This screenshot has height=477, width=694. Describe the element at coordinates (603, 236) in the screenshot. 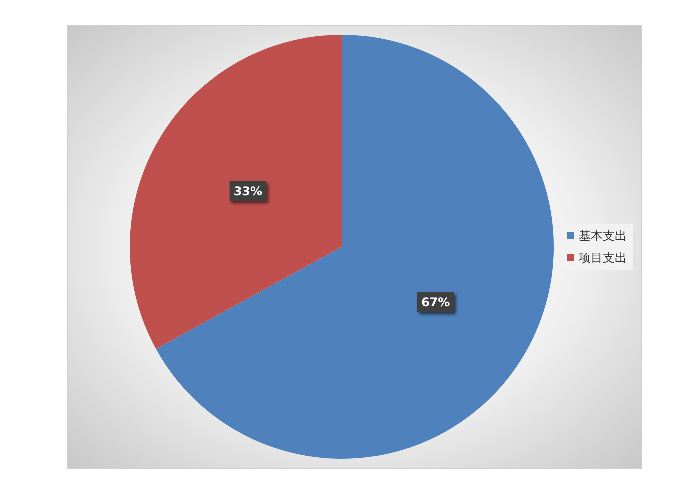

I see `legend-label: 基本支出` at that location.